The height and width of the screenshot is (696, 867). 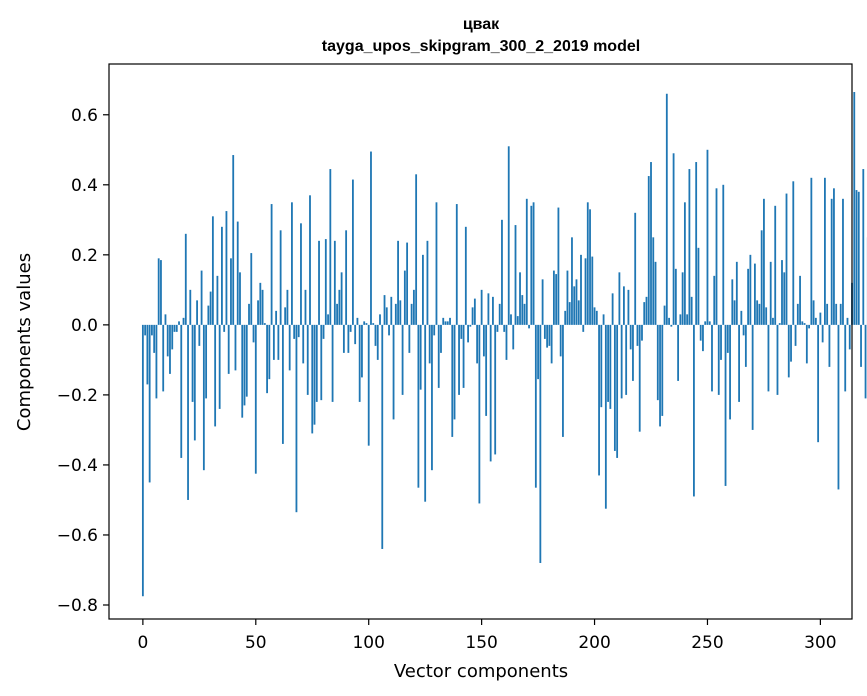 What do you see at coordinates (256, 643) in the screenshot?
I see `x-tick-label: 50` at bounding box center [256, 643].